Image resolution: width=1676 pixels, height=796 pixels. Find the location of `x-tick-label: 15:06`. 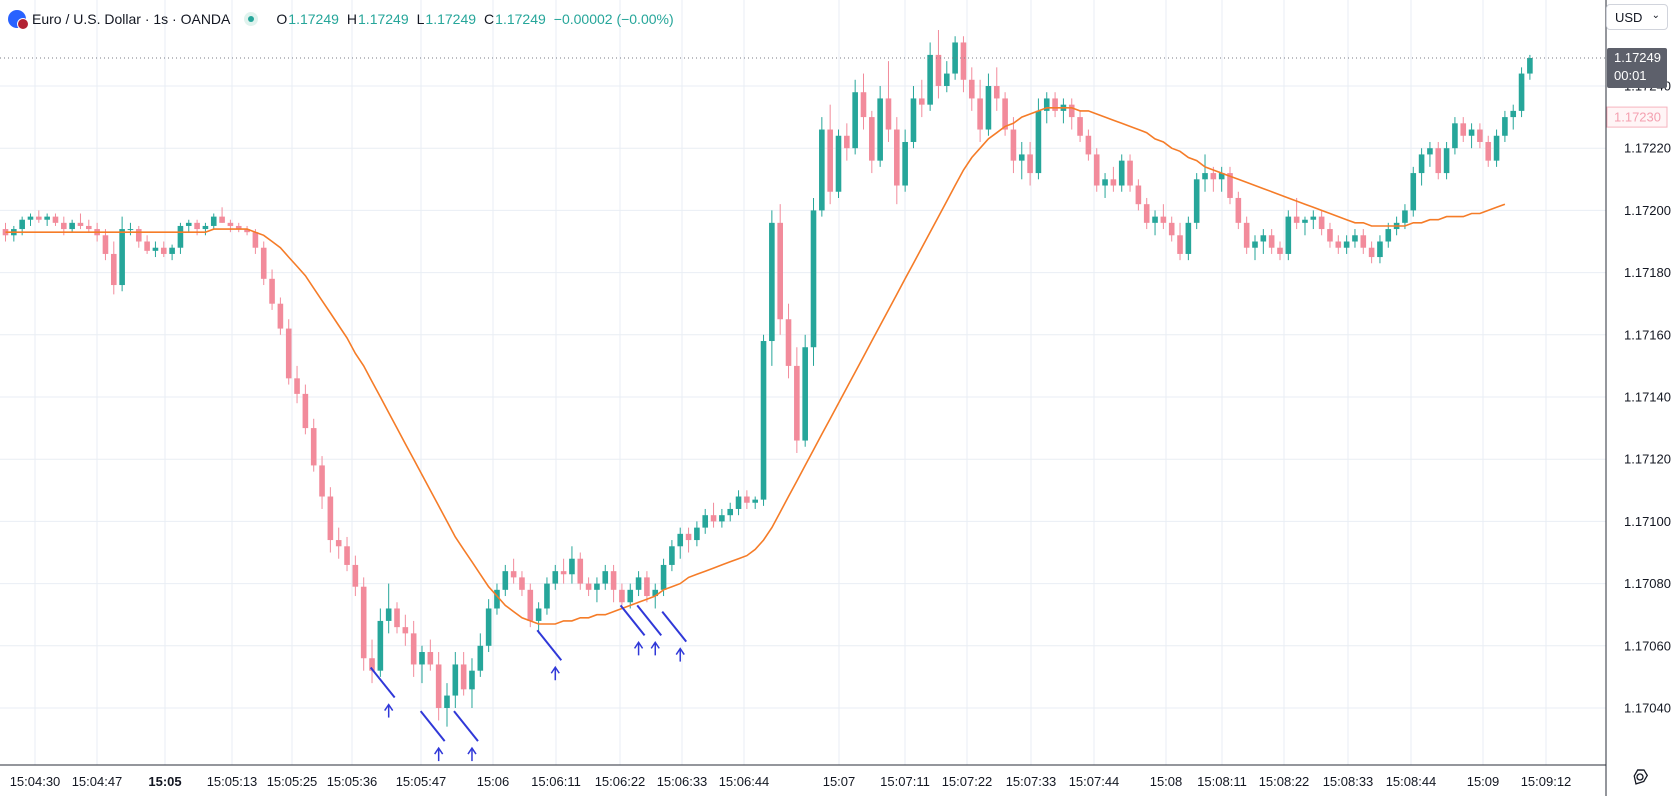

x-tick-label: 15:06 is located at coordinates (493, 781).